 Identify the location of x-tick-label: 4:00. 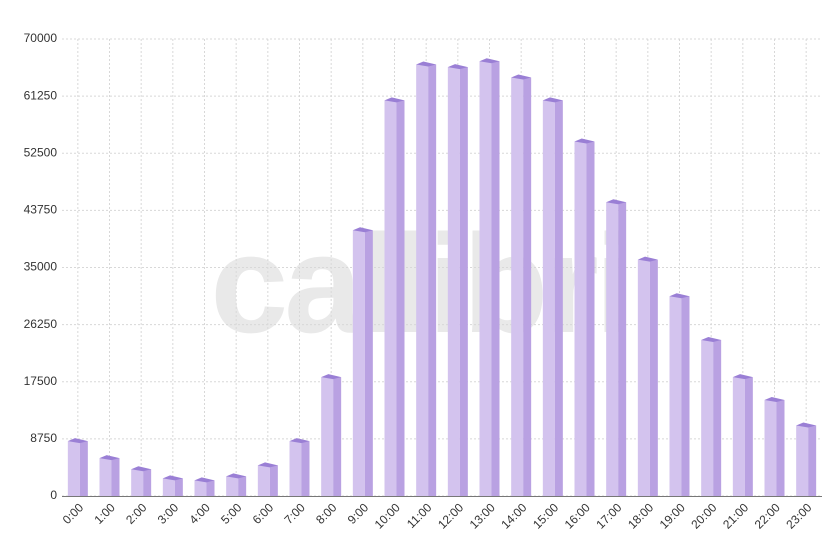
(199, 513).